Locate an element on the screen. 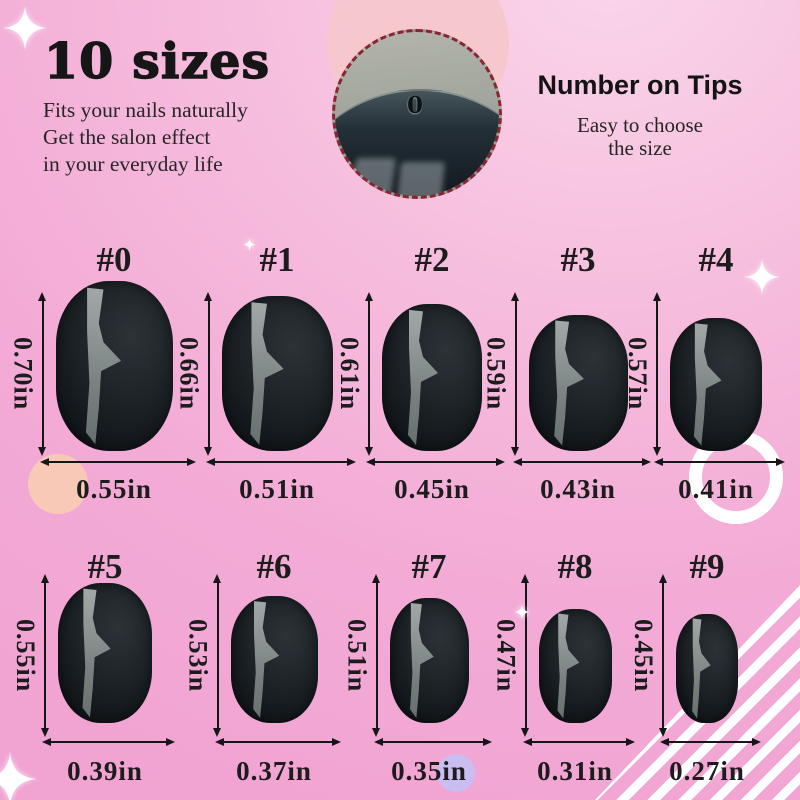 The width and height of the screenshot is (800, 800). height-value: 0.70in is located at coordinates (23, 374).